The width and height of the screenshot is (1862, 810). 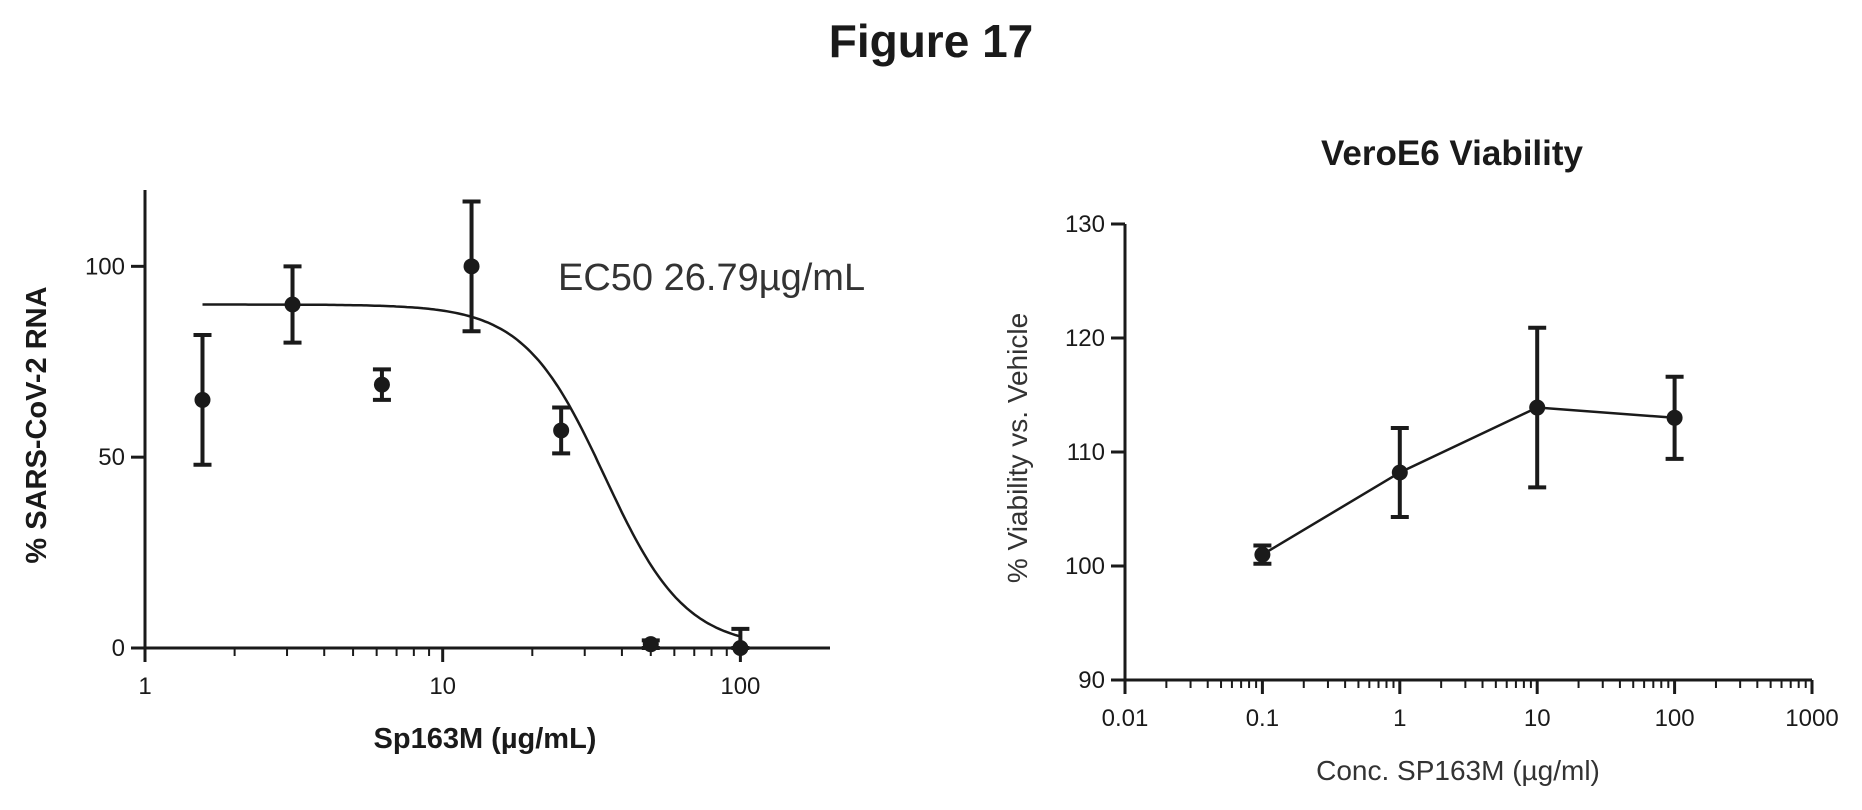 I want to click on chart2-y-tick-label: 110, so click(x=1086, y=452).